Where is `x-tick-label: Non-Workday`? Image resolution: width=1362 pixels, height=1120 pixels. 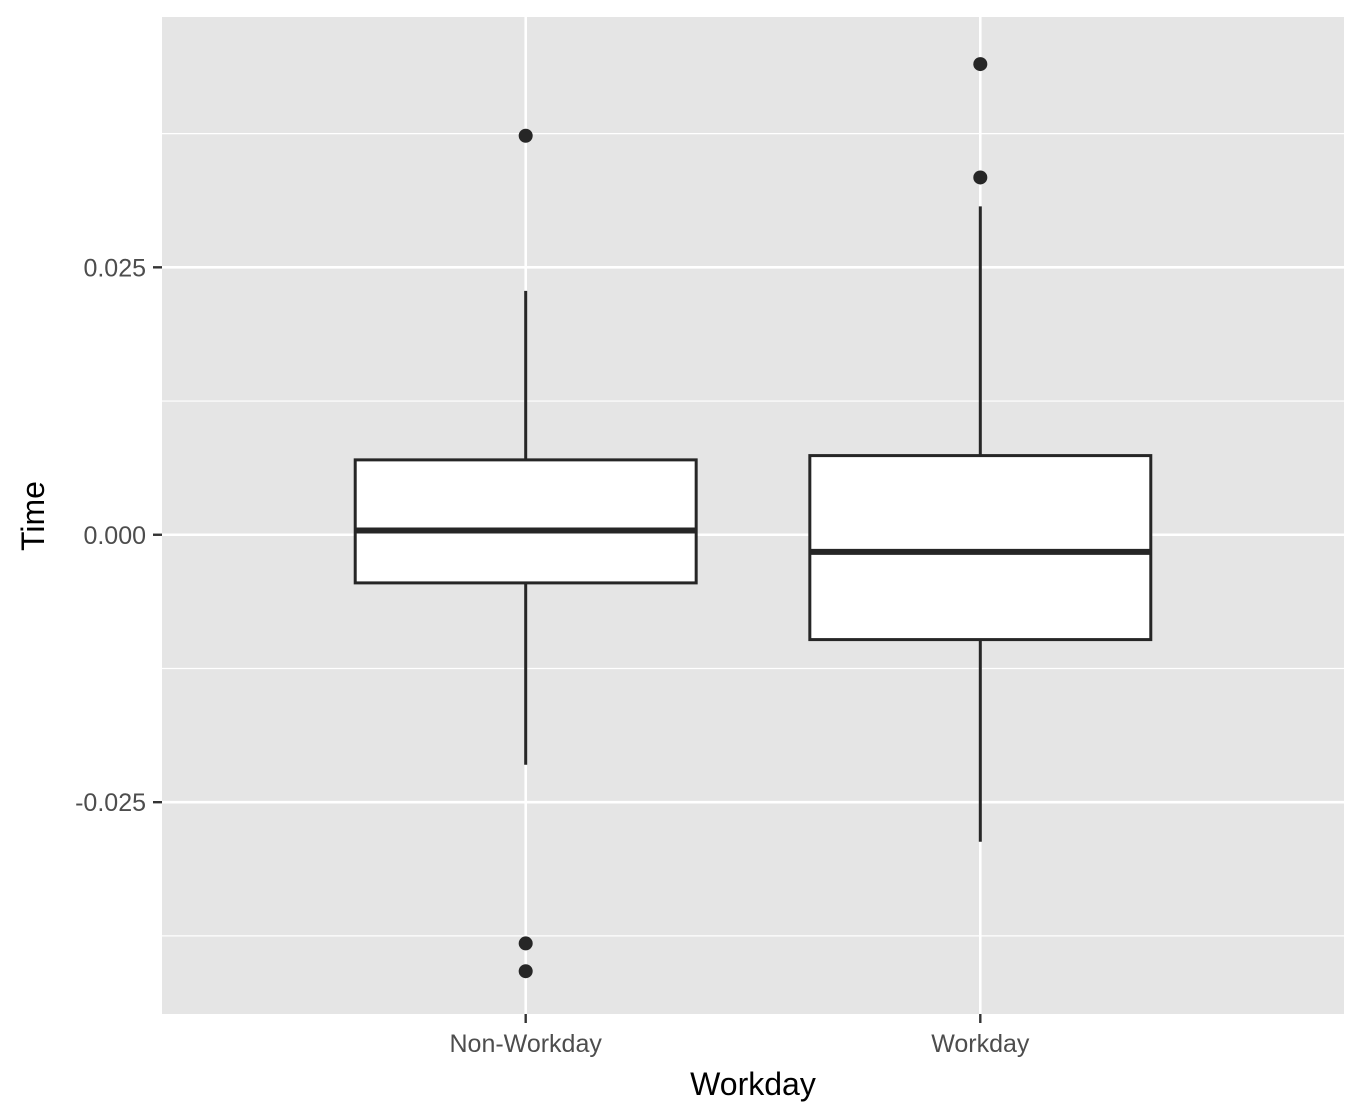 x-tick-label: Non-Workday is located at coordinates (526, 1044).